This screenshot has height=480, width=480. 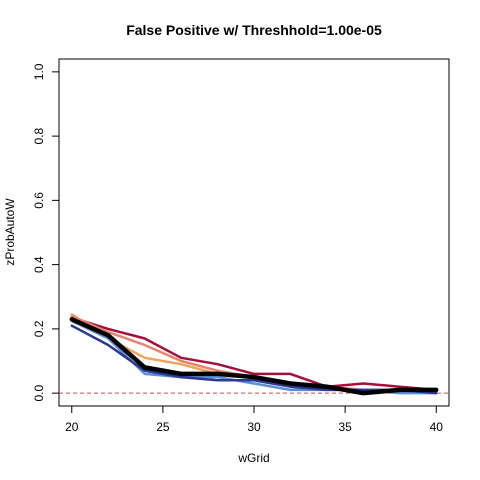 What do you see at coordinates (254, 30) in the screenshot?
I see `chart-title: False Positive w/ Threshhold=1.00e-05` at bounding box center [254, 30].